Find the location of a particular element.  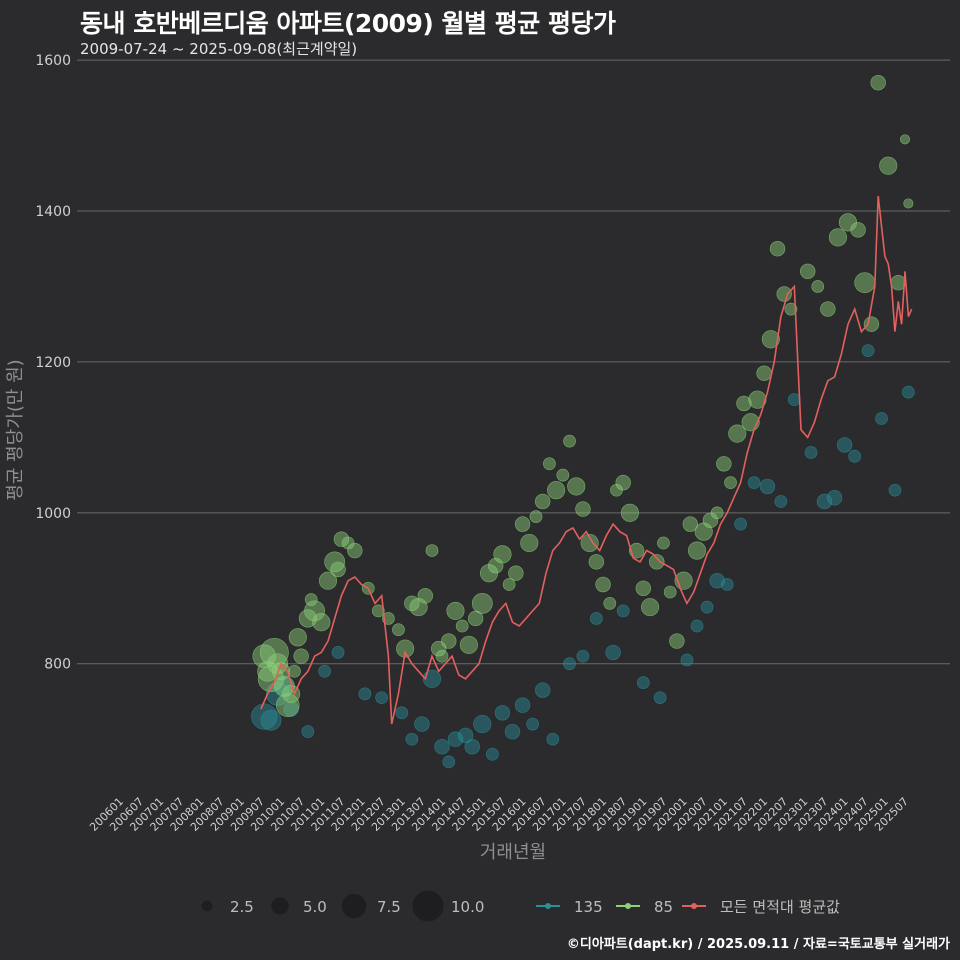

y-tick-label: 1400 is located at coordinates (53, 212).